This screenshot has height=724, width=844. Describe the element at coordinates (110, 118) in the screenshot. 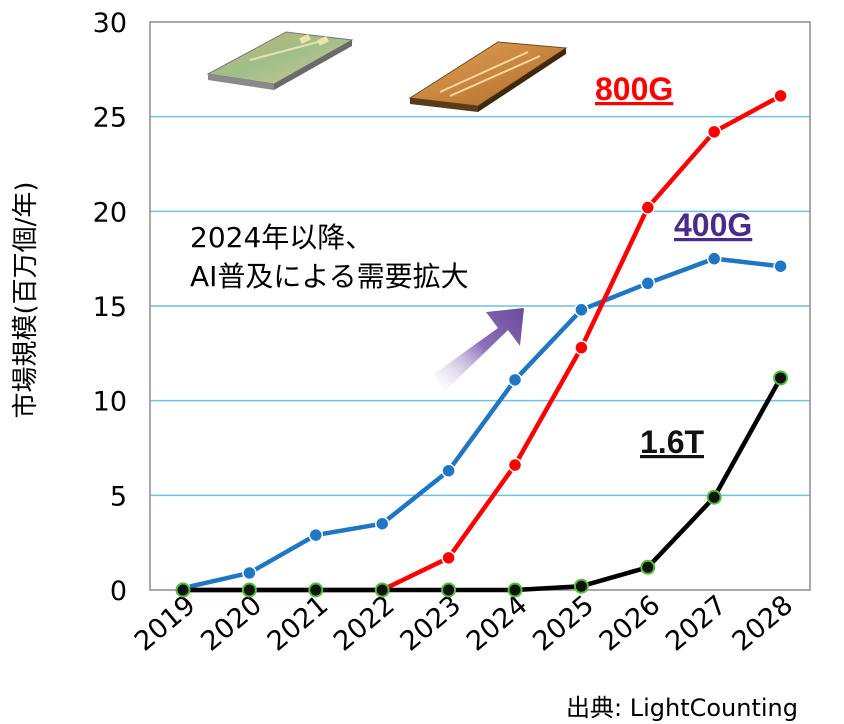

I see `y-tick-label: 25` at that location.